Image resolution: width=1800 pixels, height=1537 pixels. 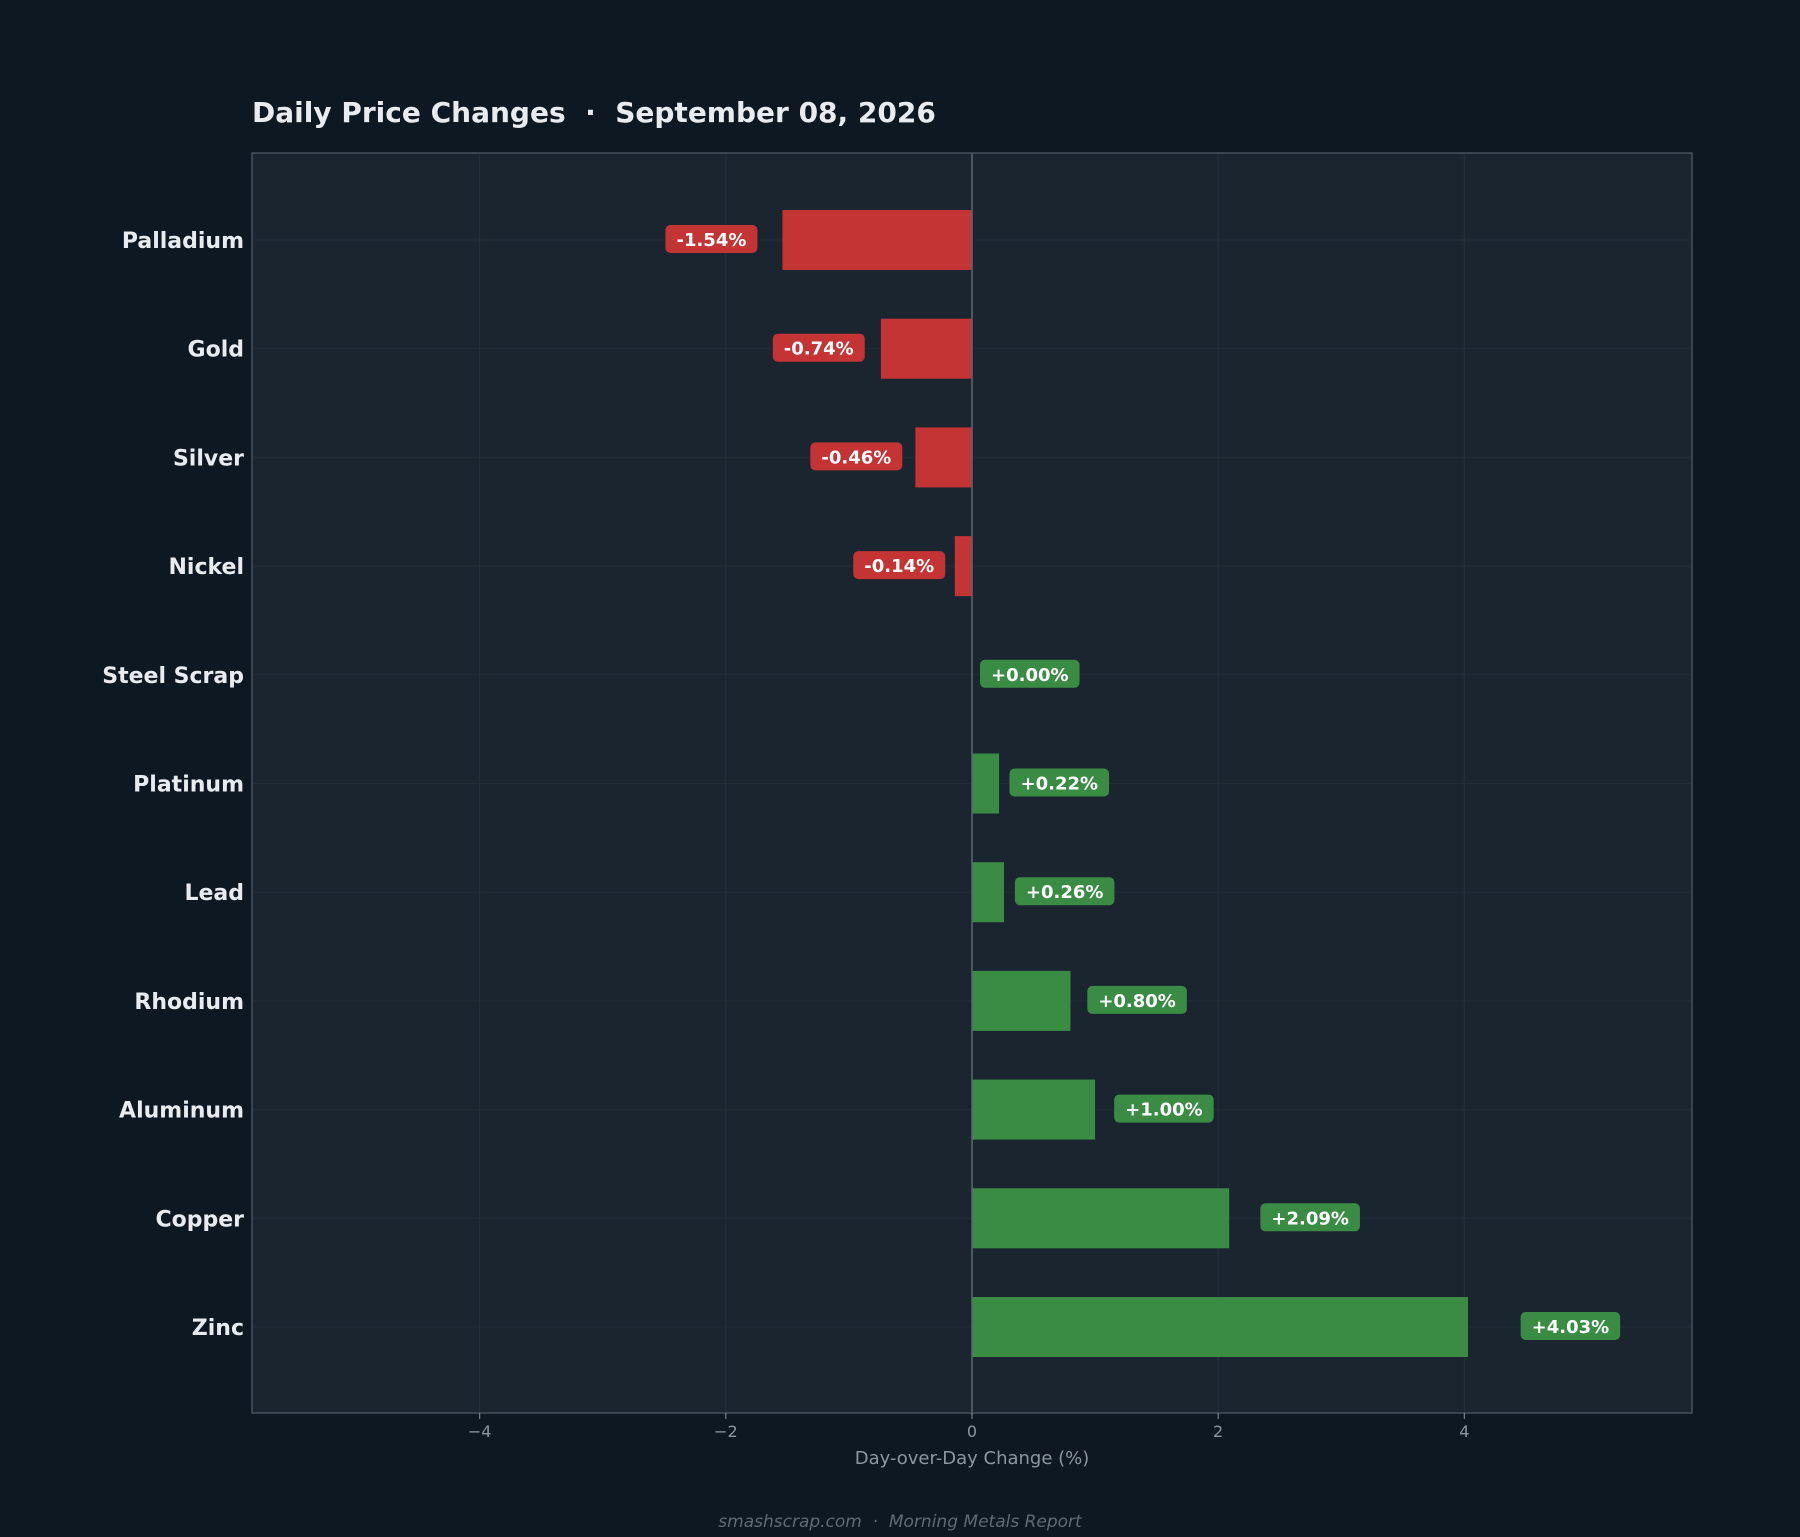 I want to click on value-label: +4.03%, so click(x=1571, y=1327).